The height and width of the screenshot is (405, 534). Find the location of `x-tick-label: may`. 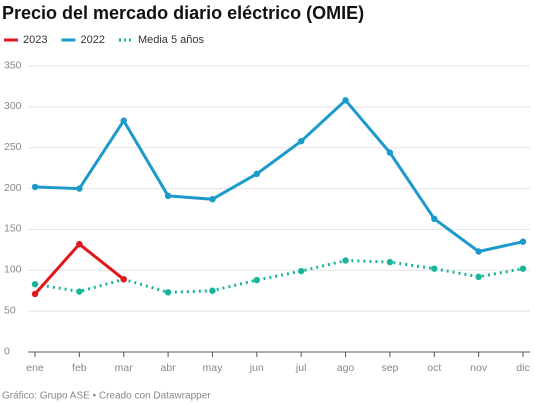

x-tick-label: may is located at coordinates (213, 368).